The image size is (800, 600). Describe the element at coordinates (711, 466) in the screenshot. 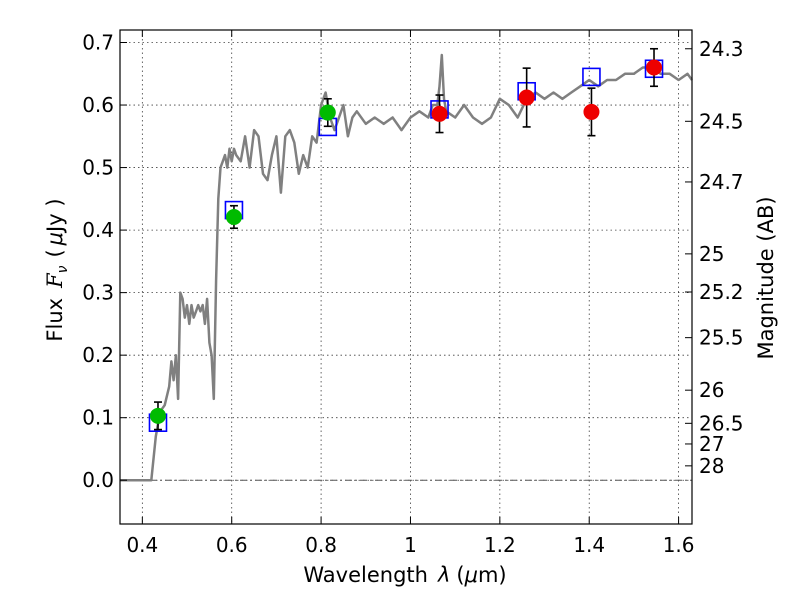

I see `magnitude-tick-label: 28` at that location.